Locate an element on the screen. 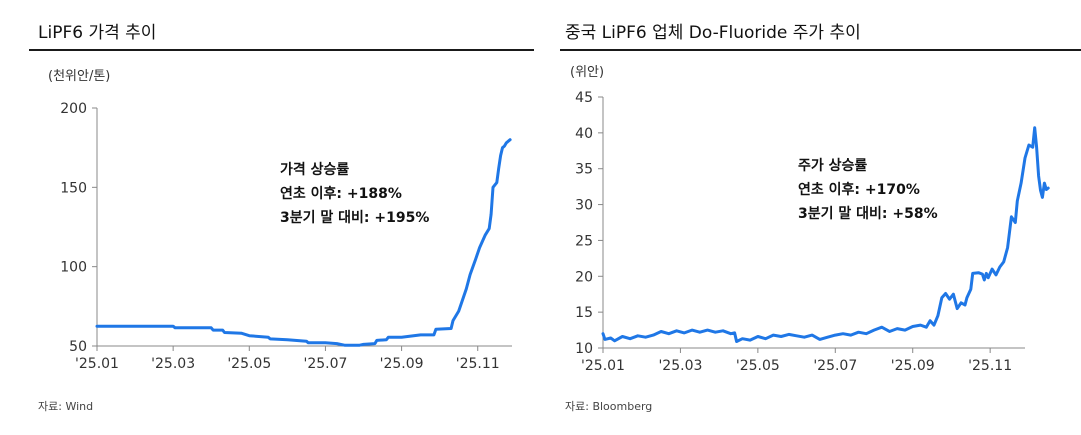 This screenshot has height=435, width=1081. y-tick-label: 40 is located at coordinates (584, 134).